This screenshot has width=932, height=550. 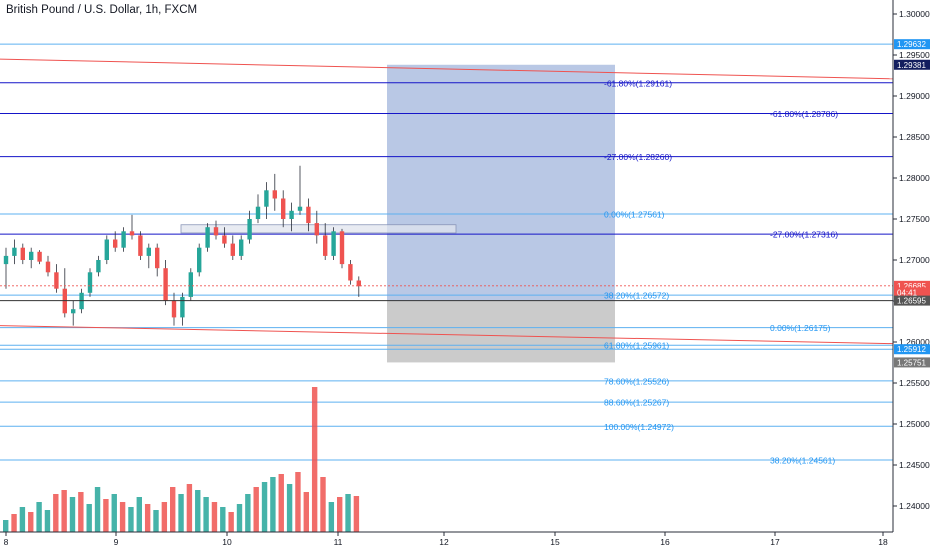 I want to click on y-tick-label: 1.25500, so click(x=914, y=383).